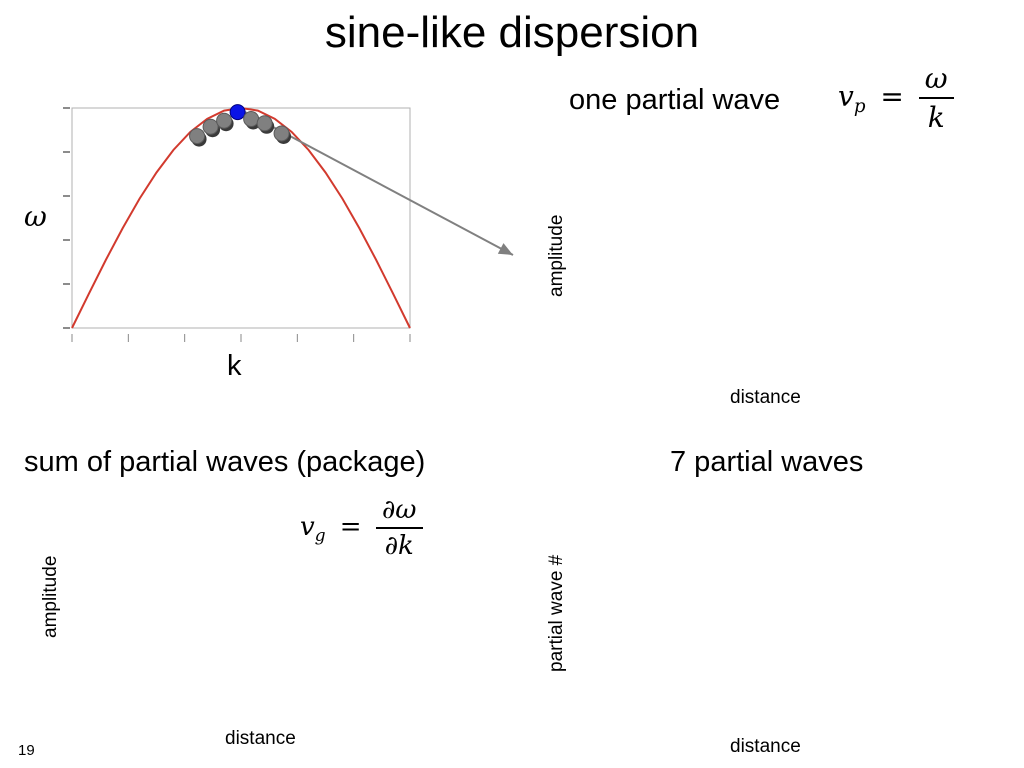  I want to click on arrow-head, so click(505, 249).